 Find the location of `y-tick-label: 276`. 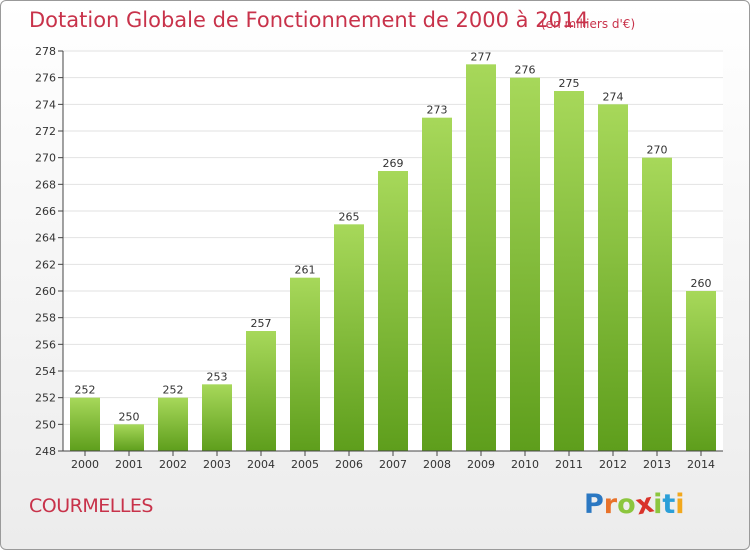

y-tick-label: 276 is located at coordinates (45, 78).